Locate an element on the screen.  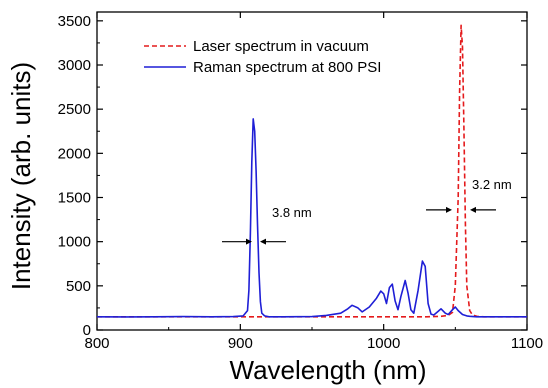
x-tick-label: 800 is located at coordinates (96, 343).